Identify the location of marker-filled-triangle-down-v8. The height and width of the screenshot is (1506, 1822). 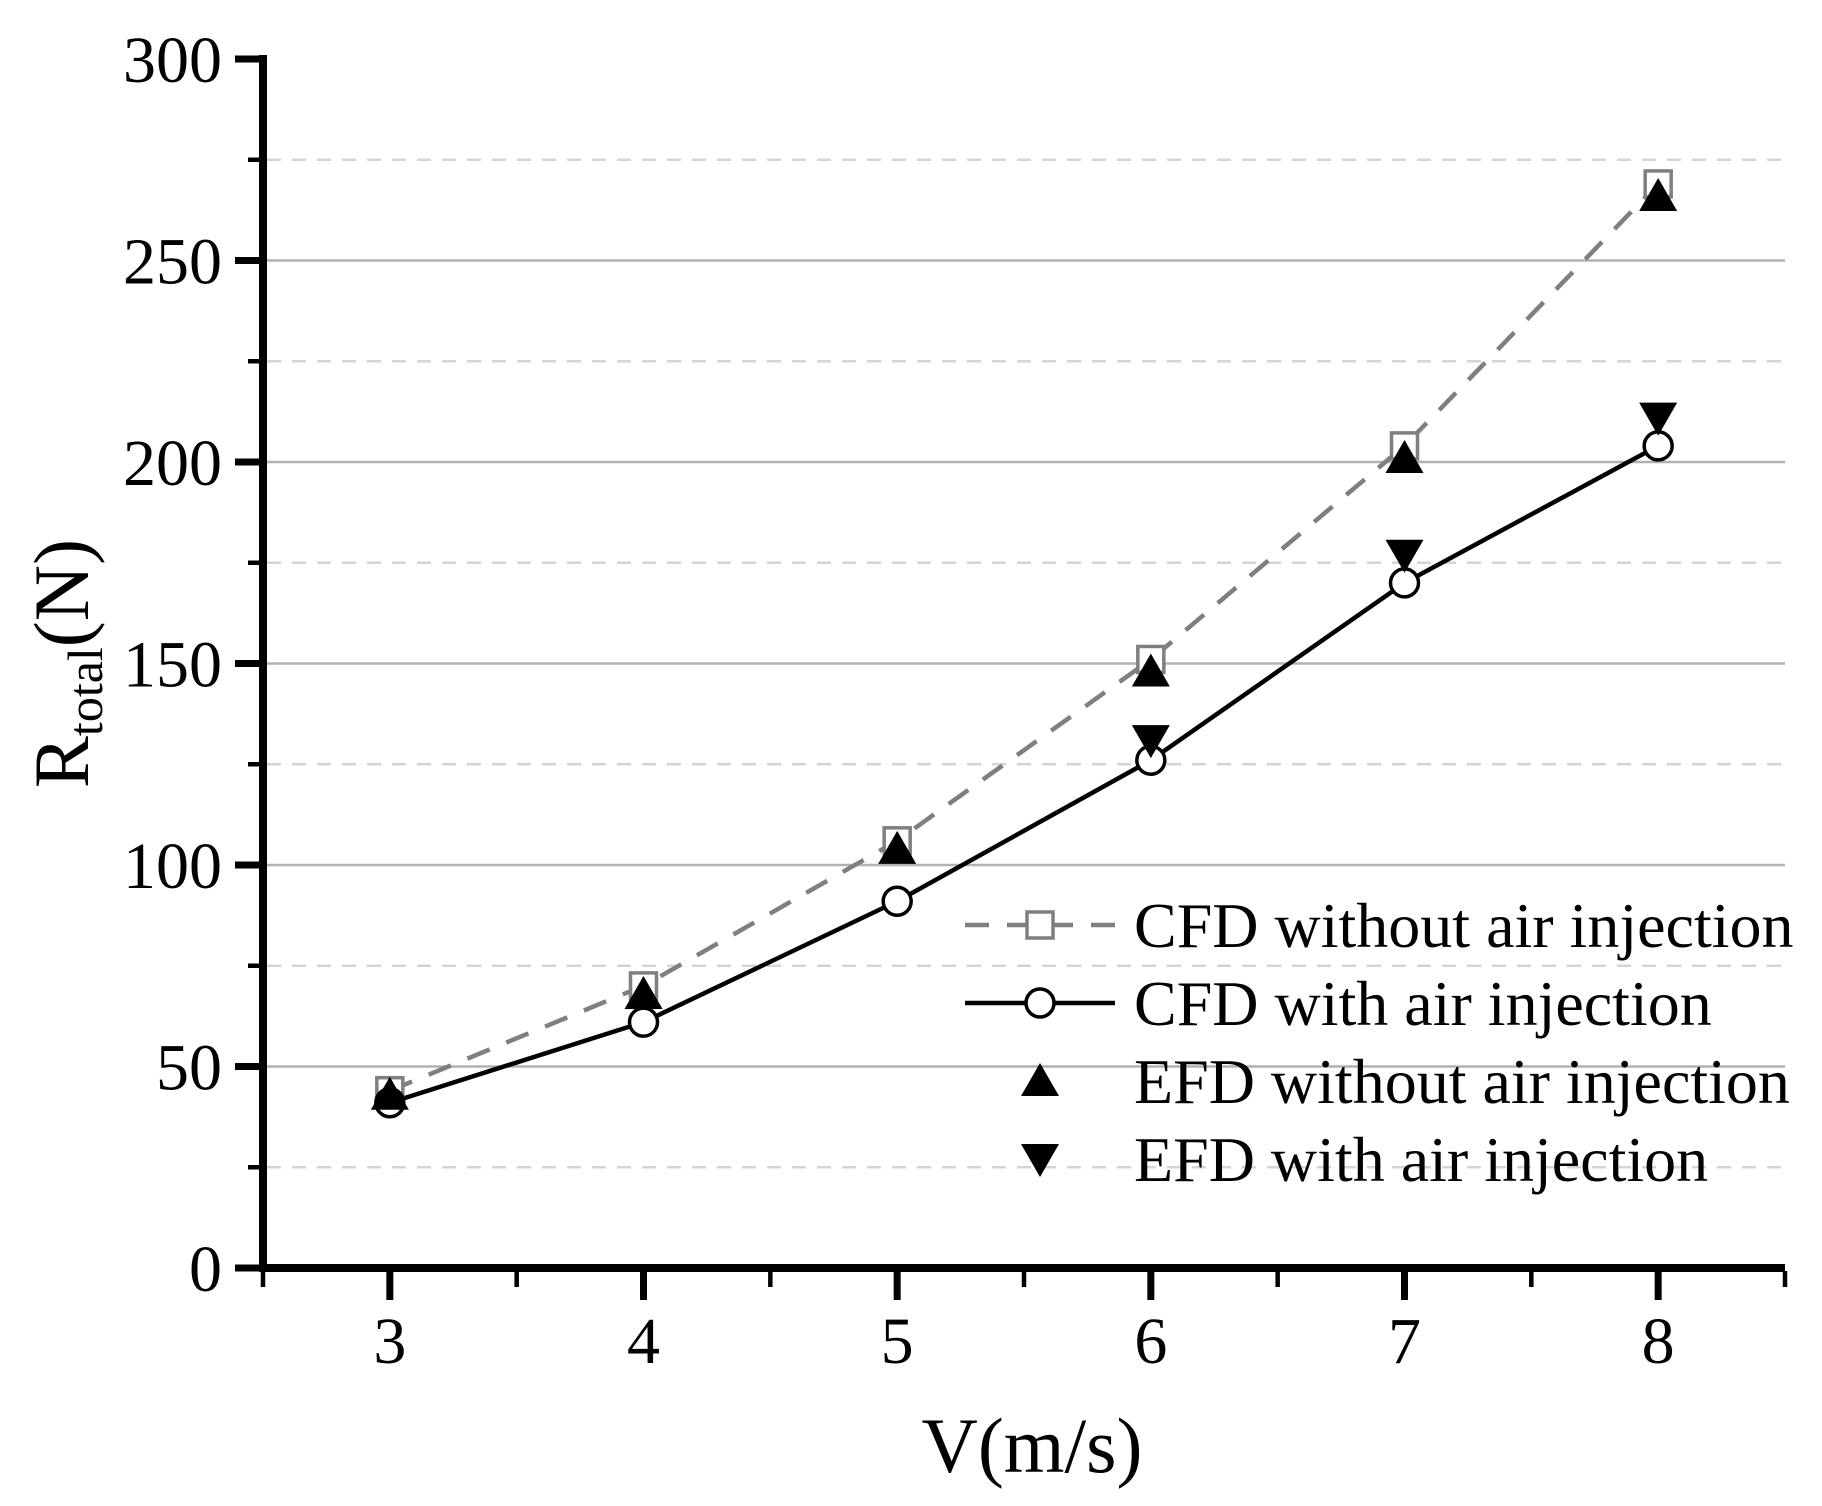
(1658, 419).